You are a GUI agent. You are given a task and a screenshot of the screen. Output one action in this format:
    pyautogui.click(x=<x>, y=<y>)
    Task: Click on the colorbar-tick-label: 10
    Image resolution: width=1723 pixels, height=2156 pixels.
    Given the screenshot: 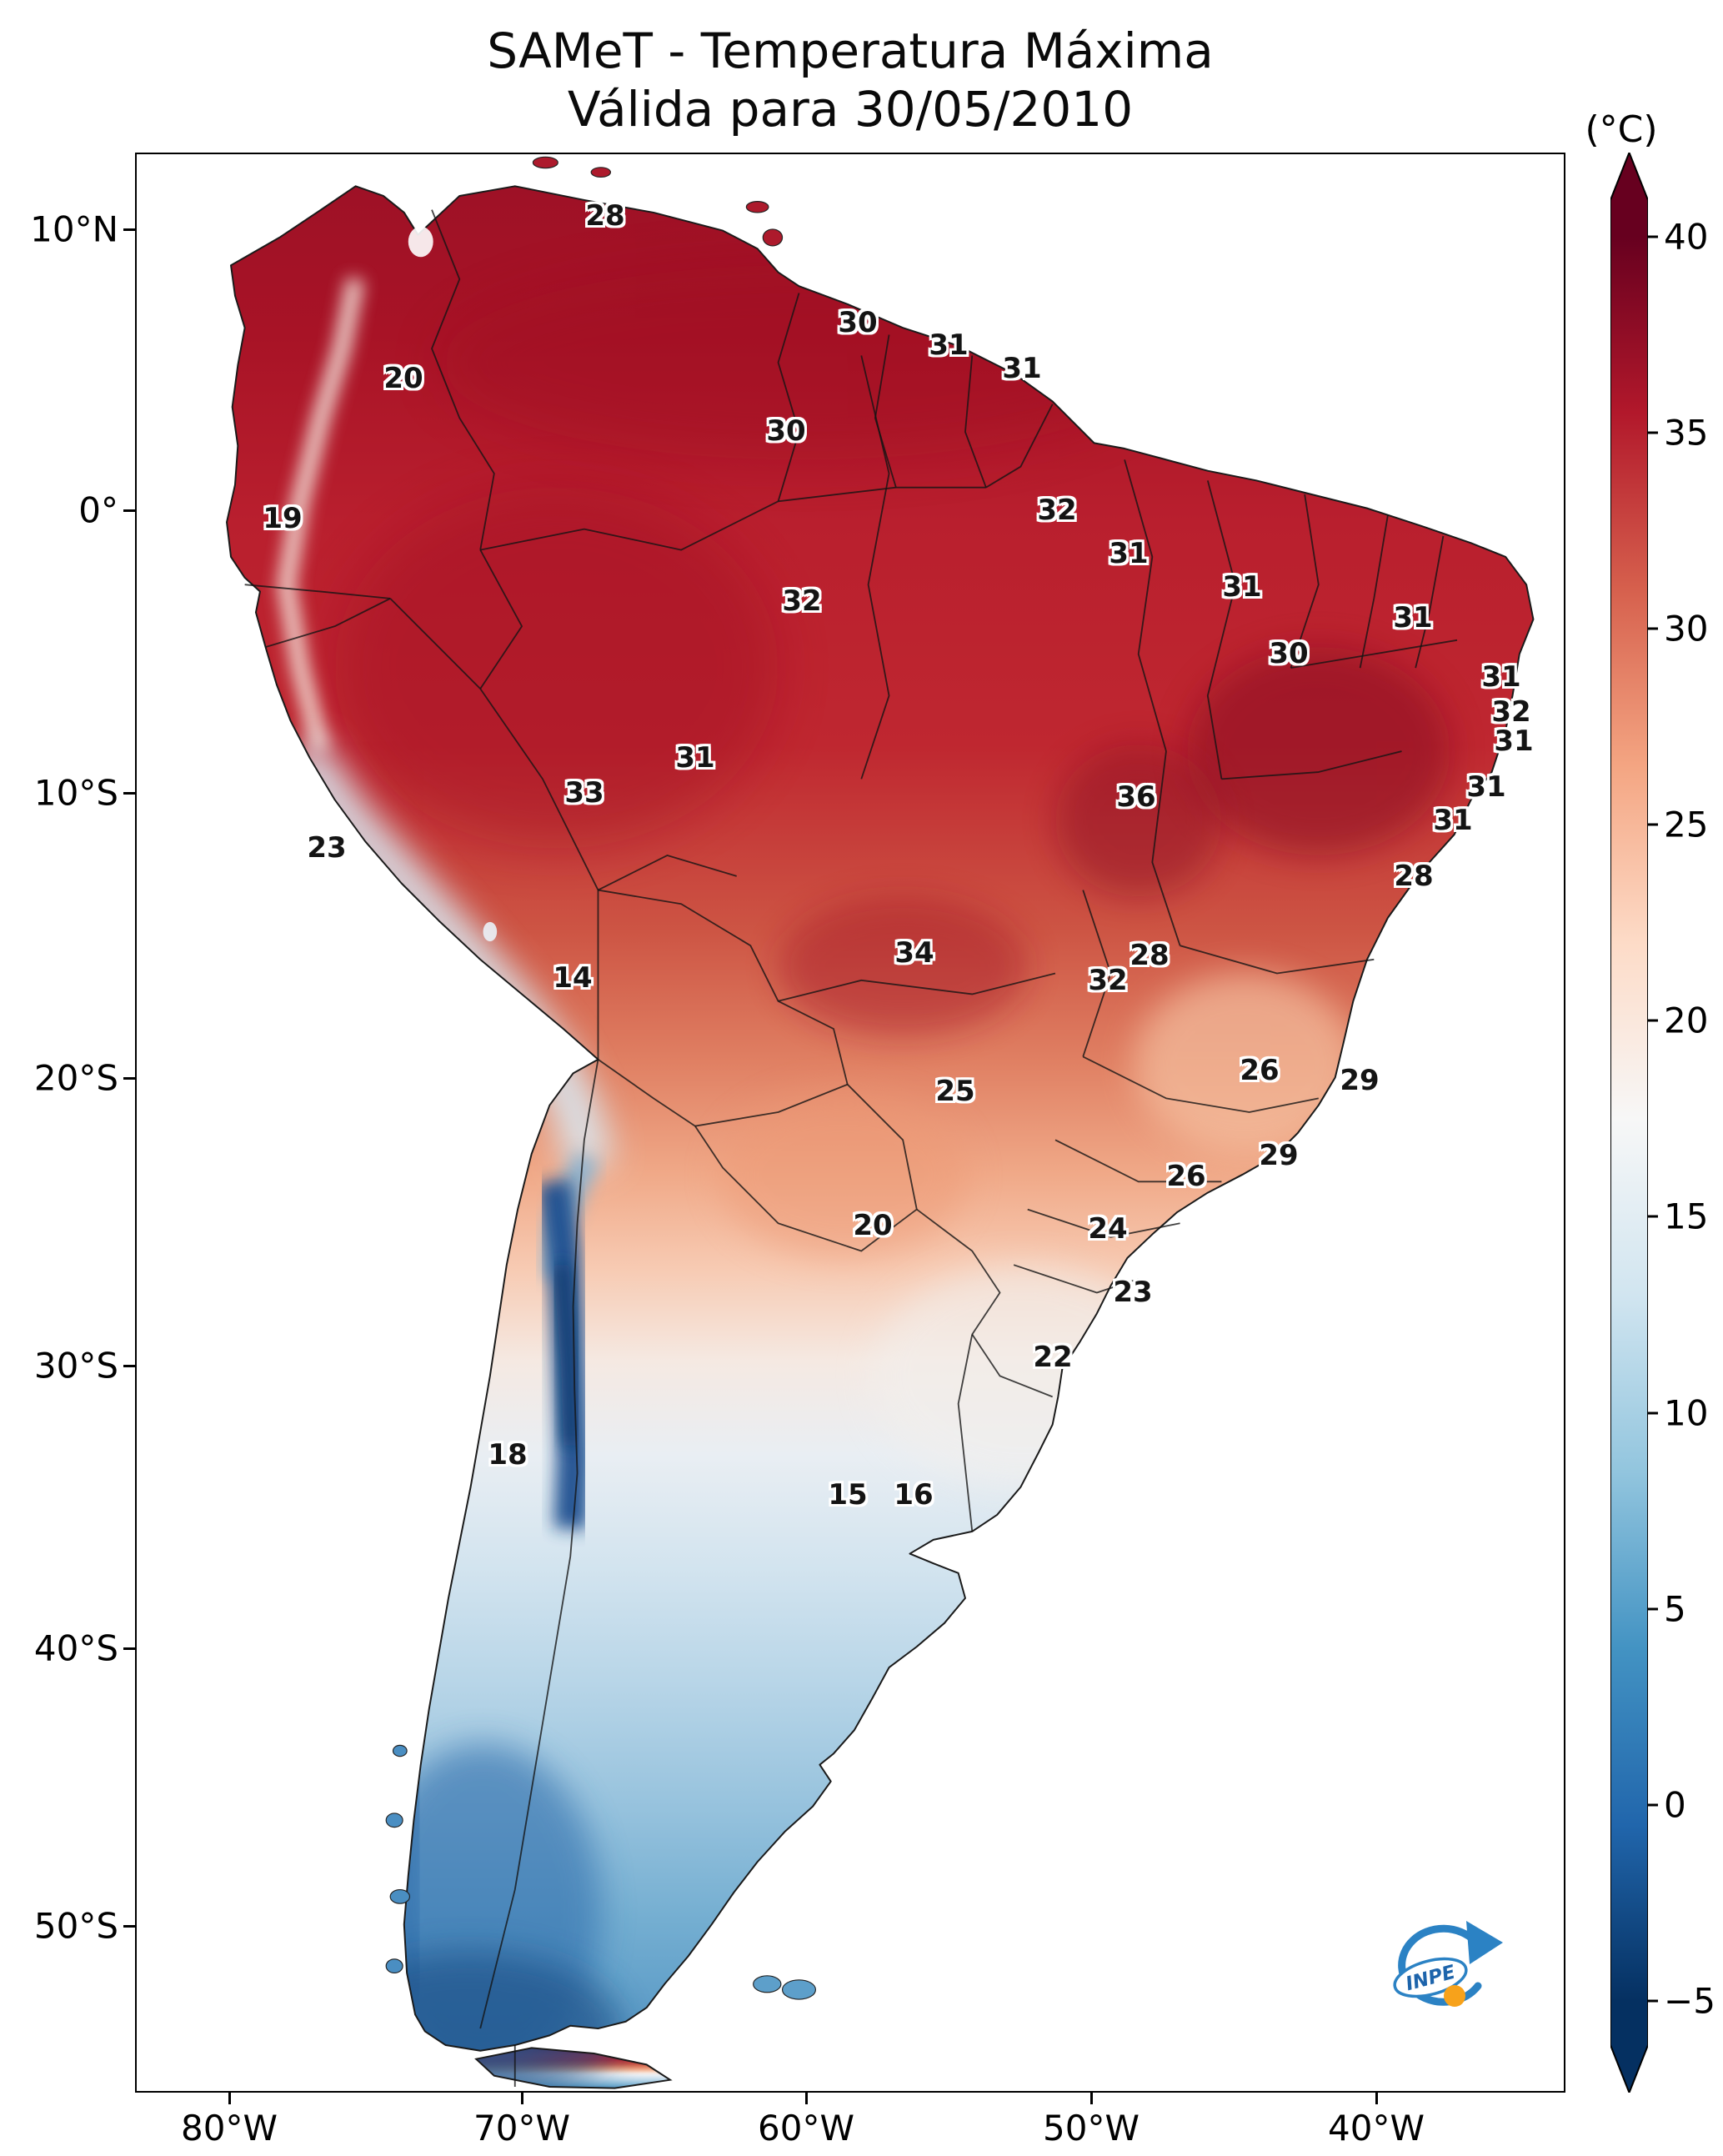 What is the action you would take?
    pyautogui.click(x=1686, y=1413)
    